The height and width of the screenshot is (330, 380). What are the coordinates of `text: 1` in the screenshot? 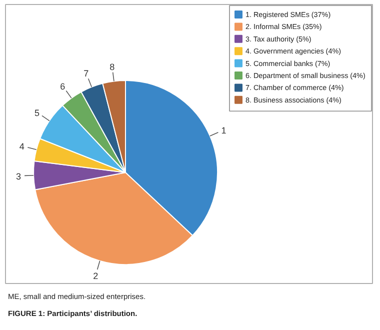 It's located at (223, 131).